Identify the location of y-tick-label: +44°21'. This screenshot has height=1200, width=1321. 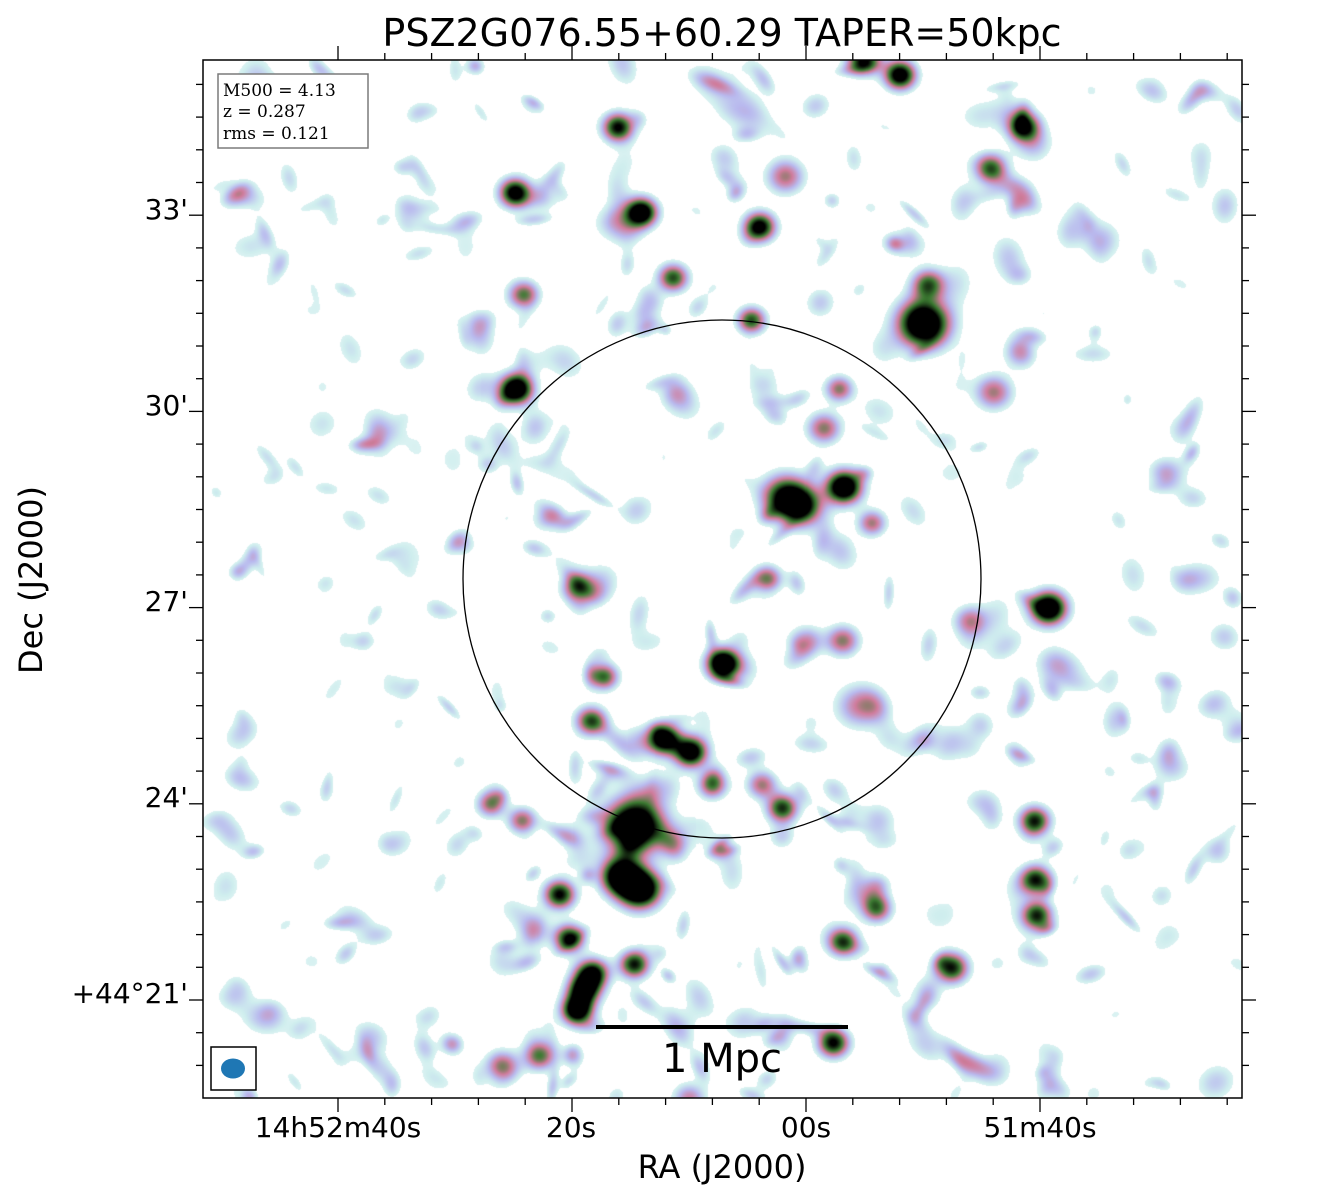
(130, 993).